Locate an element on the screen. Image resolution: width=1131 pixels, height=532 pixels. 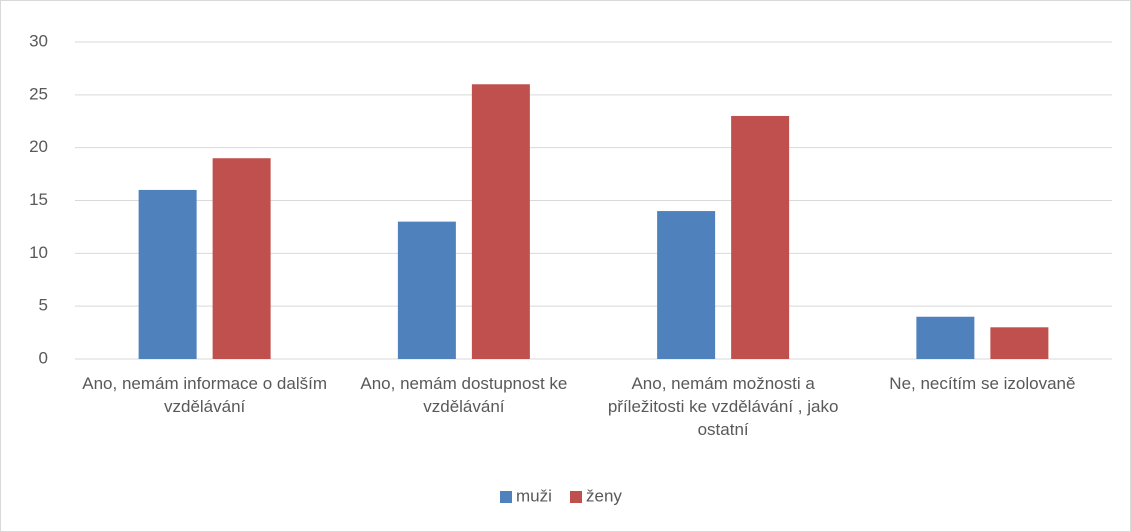
x-tick-label: Ne, necítím se izolovaně is located at coordinates (982, 383).